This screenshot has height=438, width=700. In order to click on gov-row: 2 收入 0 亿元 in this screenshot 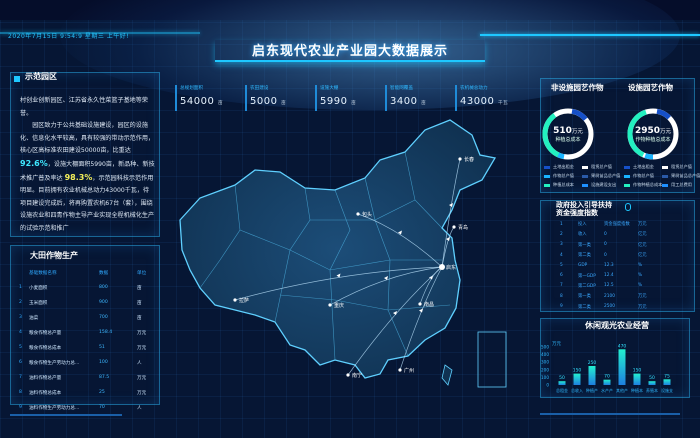, I will do `click(615, 234)`.